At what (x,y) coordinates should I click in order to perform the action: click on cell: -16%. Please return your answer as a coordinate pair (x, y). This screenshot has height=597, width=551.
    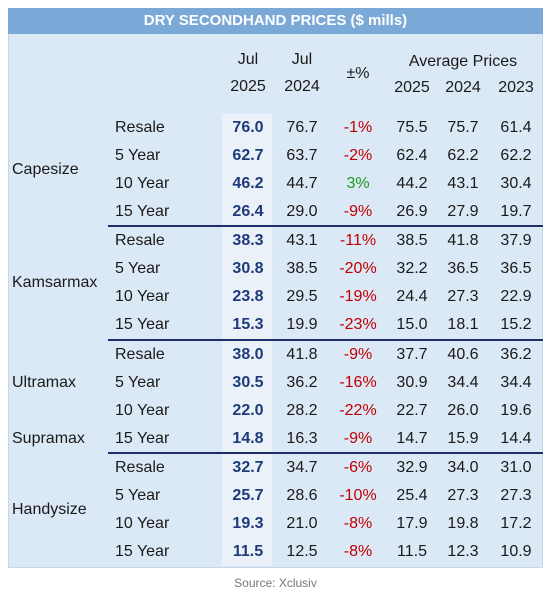
    Looking at the image, I should click on (358, 382).